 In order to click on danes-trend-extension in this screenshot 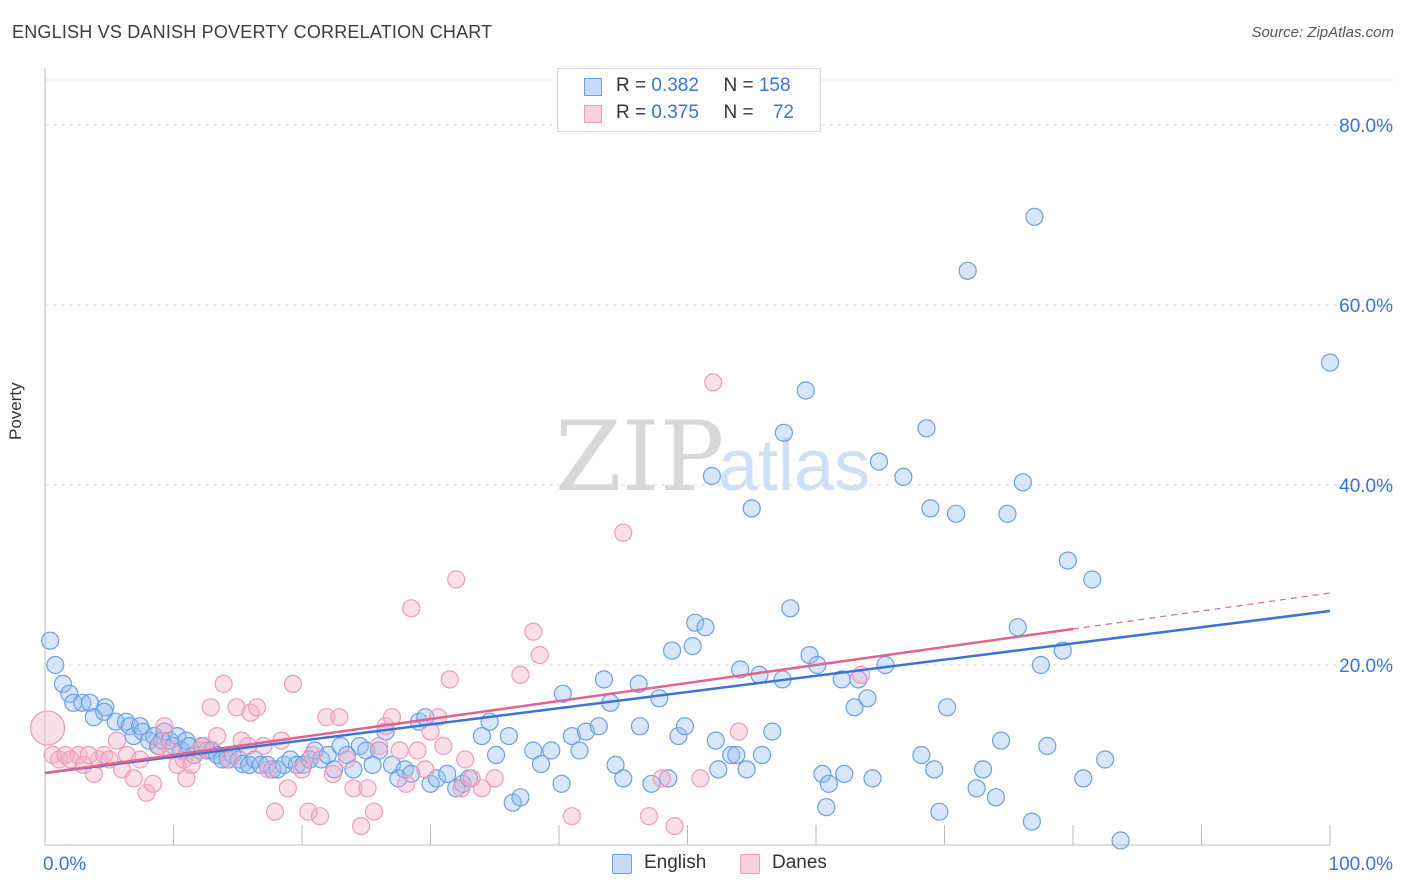, I will do `click(1201, 611)`.